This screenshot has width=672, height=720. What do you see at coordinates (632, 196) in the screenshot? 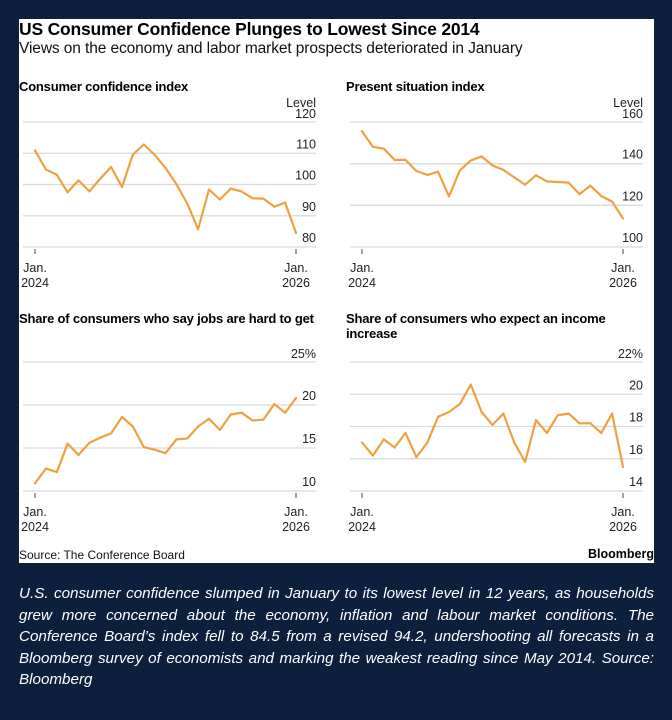
I see `y-tick-label: 120` at bounding box center [632, 196].